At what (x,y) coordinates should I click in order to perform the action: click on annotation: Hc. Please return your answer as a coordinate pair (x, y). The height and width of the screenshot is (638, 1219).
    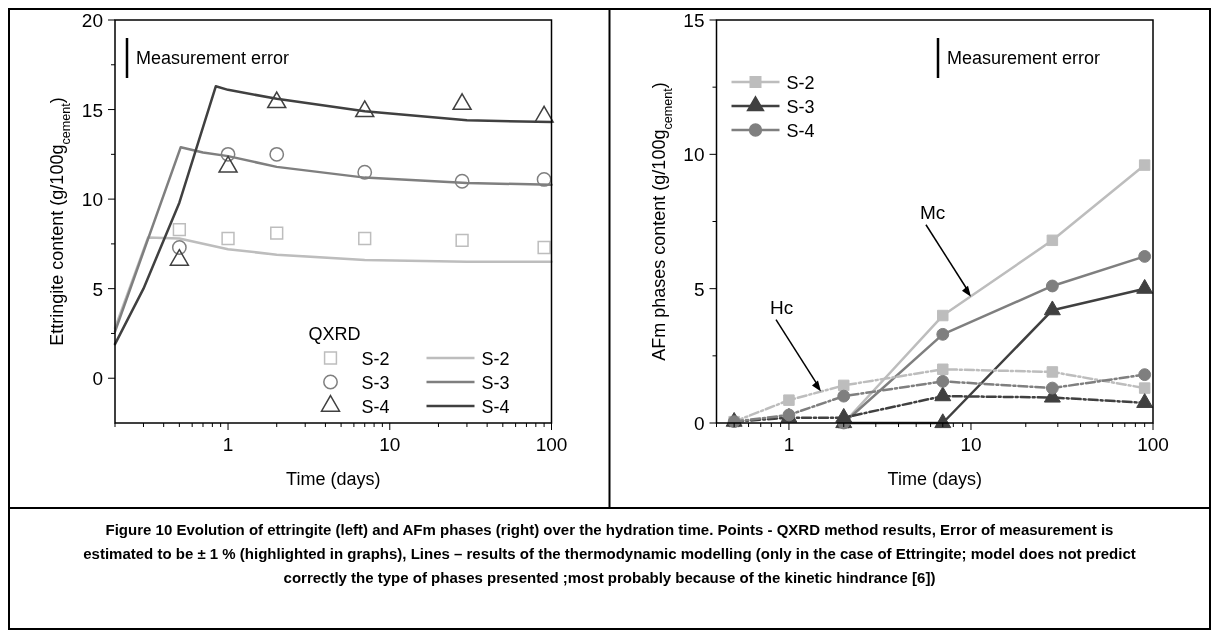
    Looking at the image, I should click on (781, 307).